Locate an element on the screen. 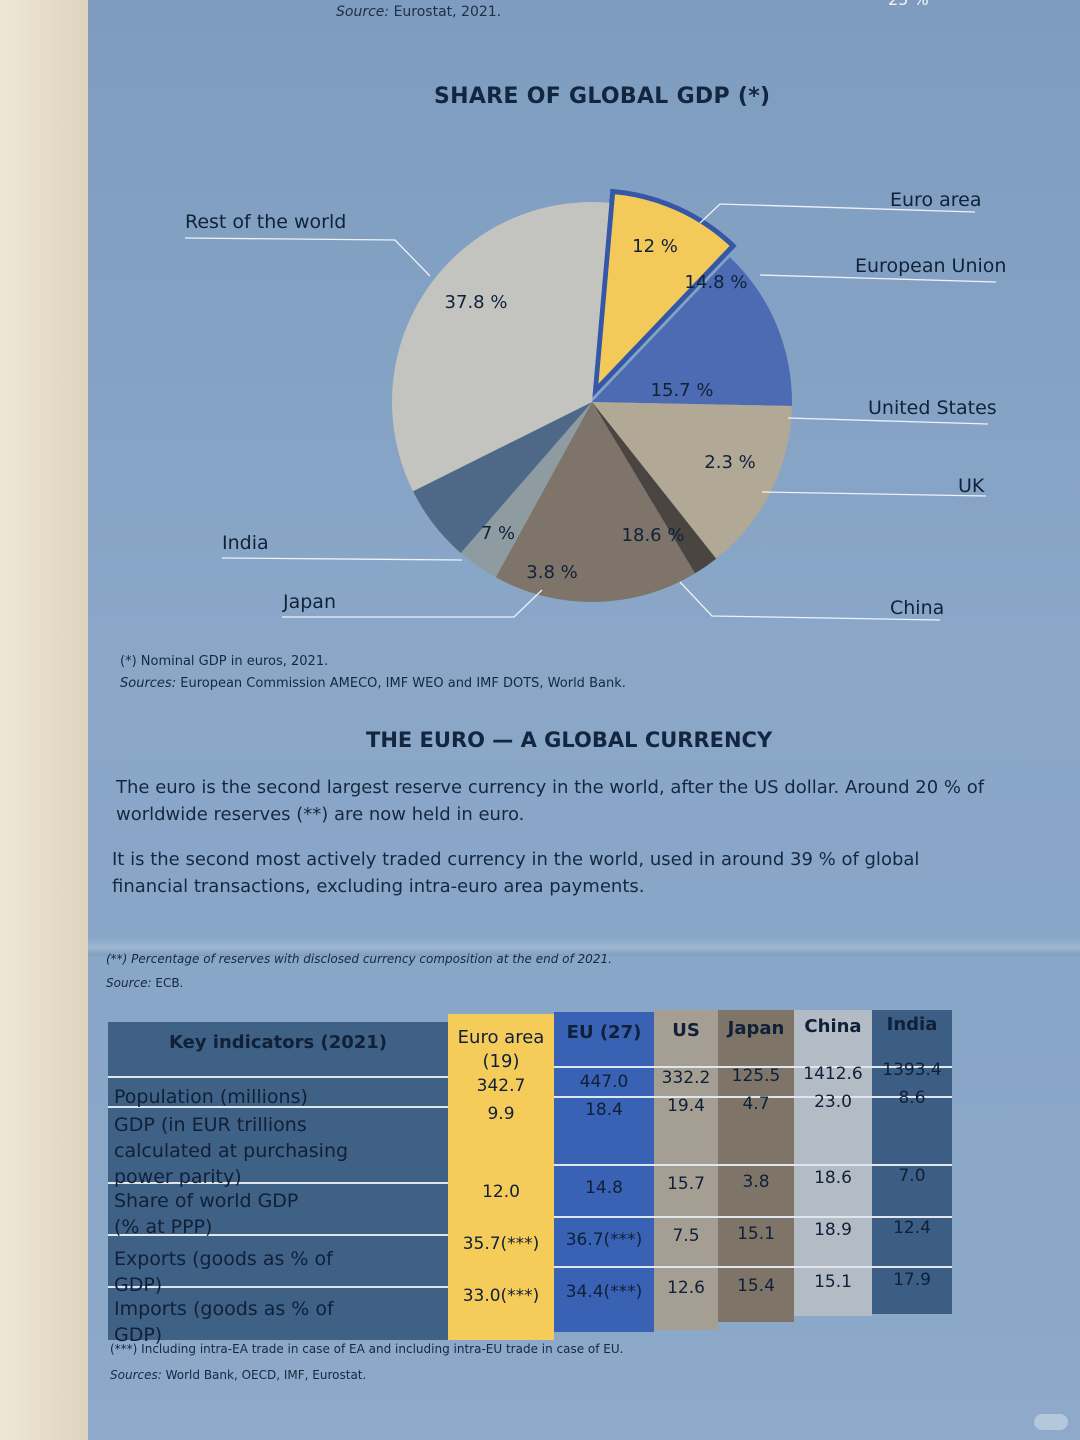 This screenshot has width=1080, height=1440. background-edge is located at coordinates (44, 720).